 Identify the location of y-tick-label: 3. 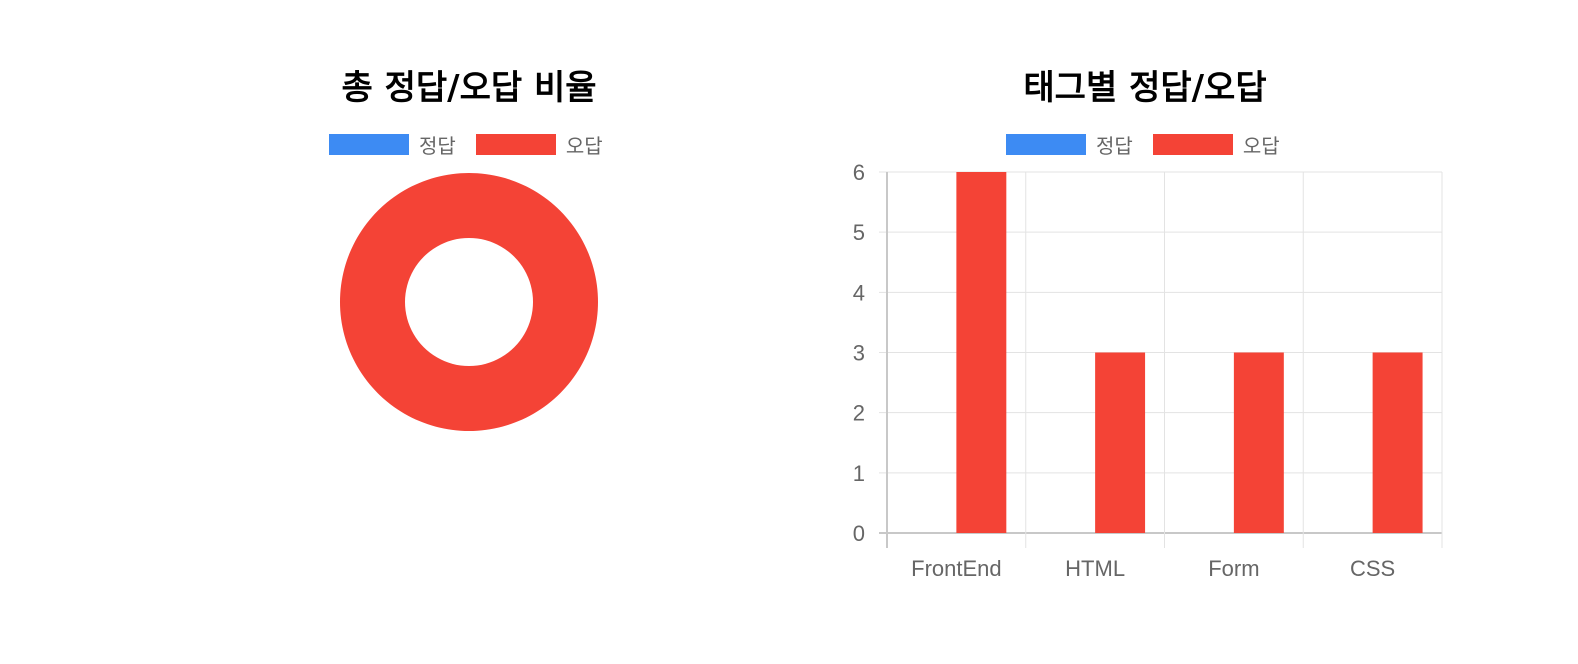
(859, 353).